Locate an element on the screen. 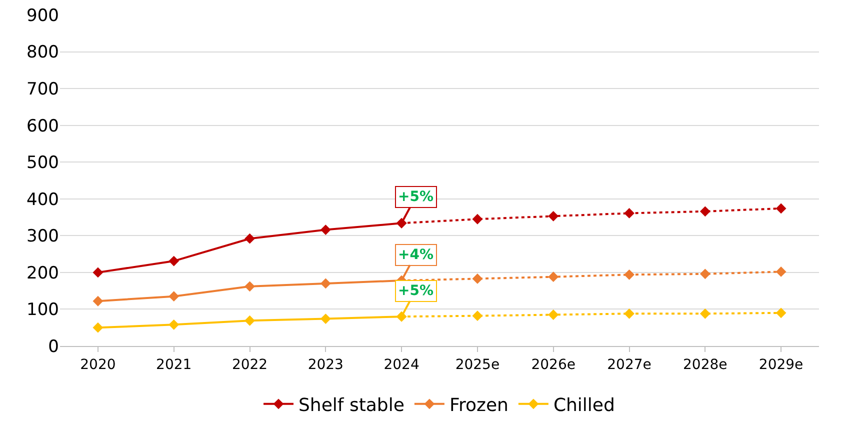 Image resolution: width=854 pixels, height=435 pixels. y-tick-label: 400 is located at coordinates (42, 200).